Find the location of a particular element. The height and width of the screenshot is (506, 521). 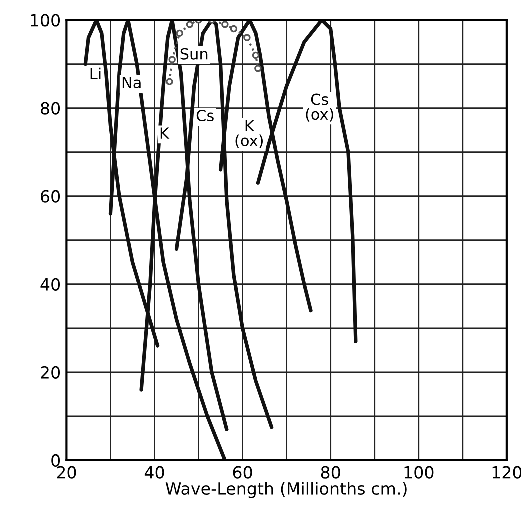

series-label: Li is located at coordinates (95, 74).